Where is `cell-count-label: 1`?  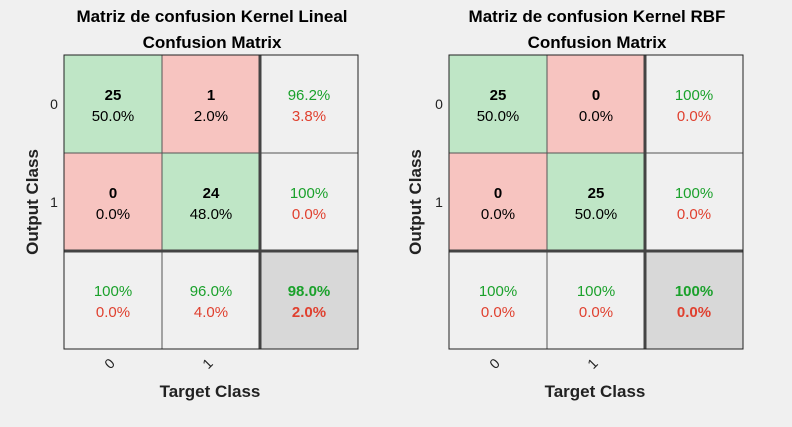
cell-count-label: 1 is located at coordinates (211, 95).